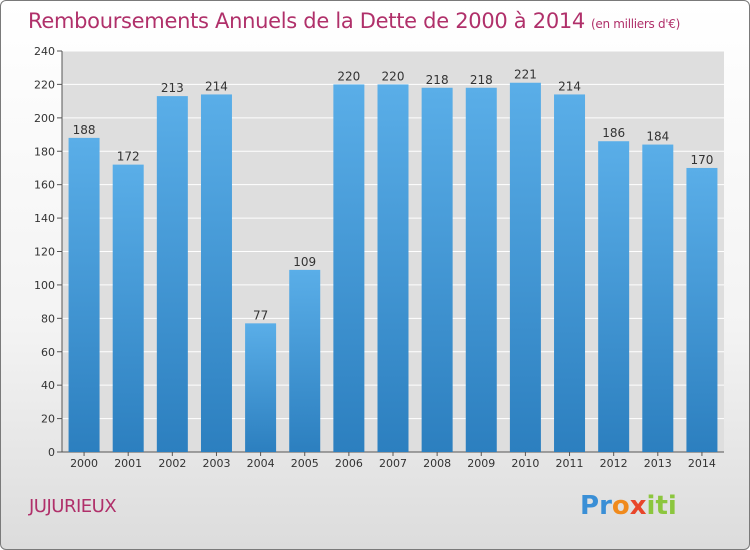 The height and width of the screenshot is (550, 750). I want to click on y-tick-label: 120, so click(44, 252).